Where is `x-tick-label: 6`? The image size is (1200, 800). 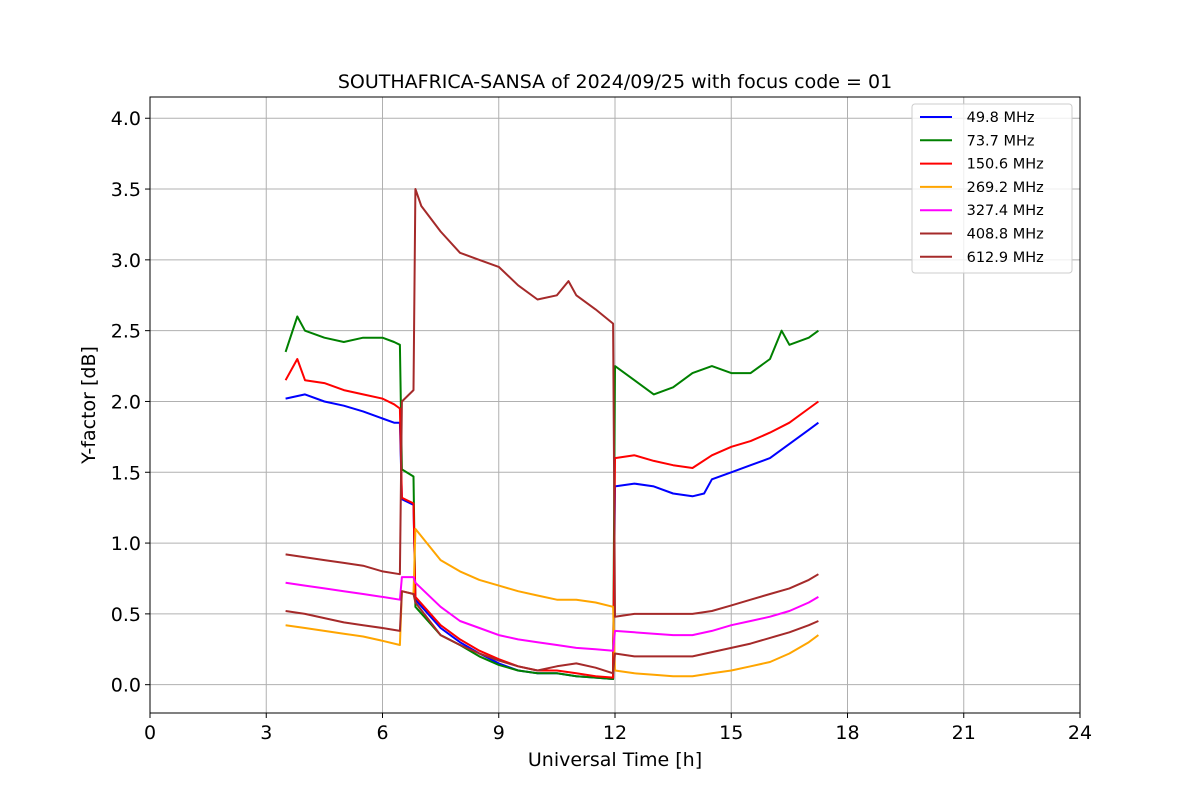
x-tick-label: 6 is located at coordinates (382, 733).